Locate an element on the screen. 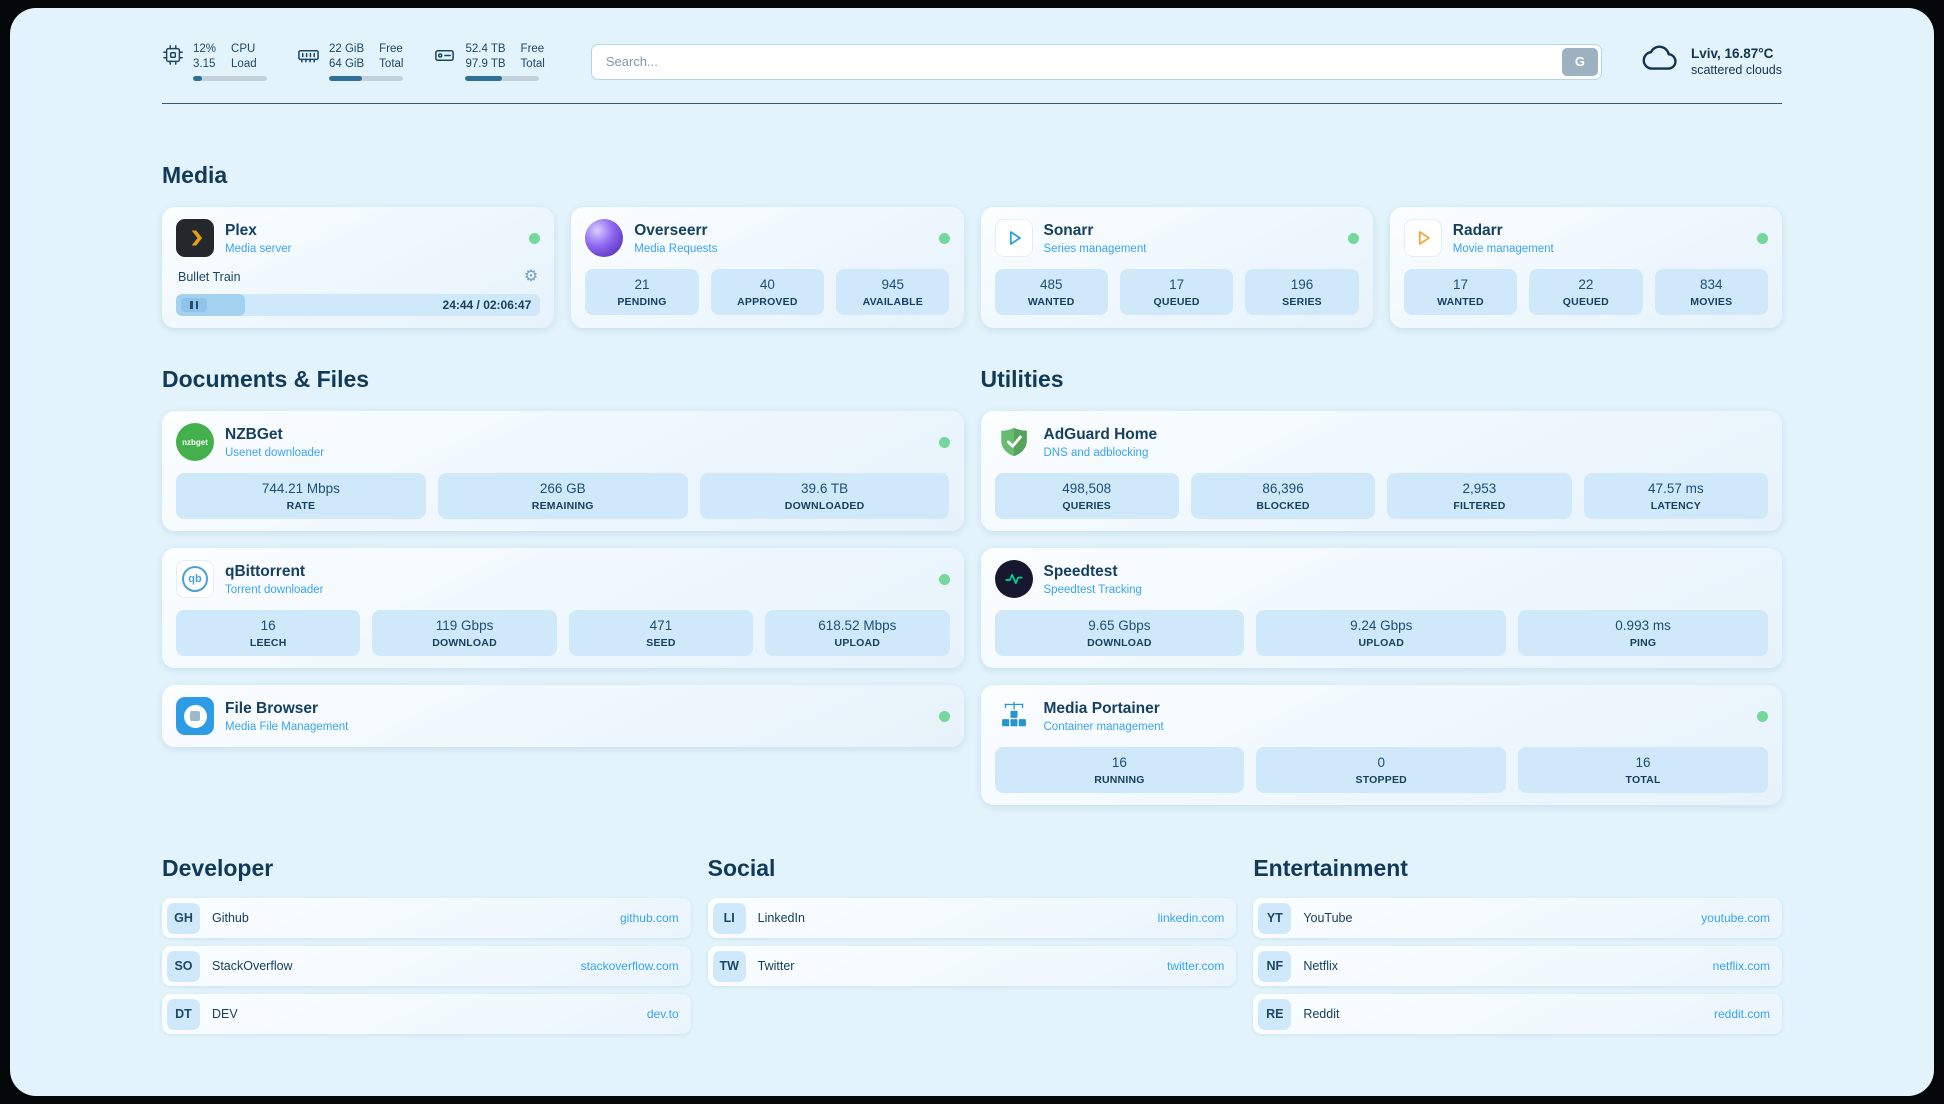 The width and height of the screenshot is (1944, 1104). portainer-header: Media Portainer Container management is located at coordinates (1381, 716).